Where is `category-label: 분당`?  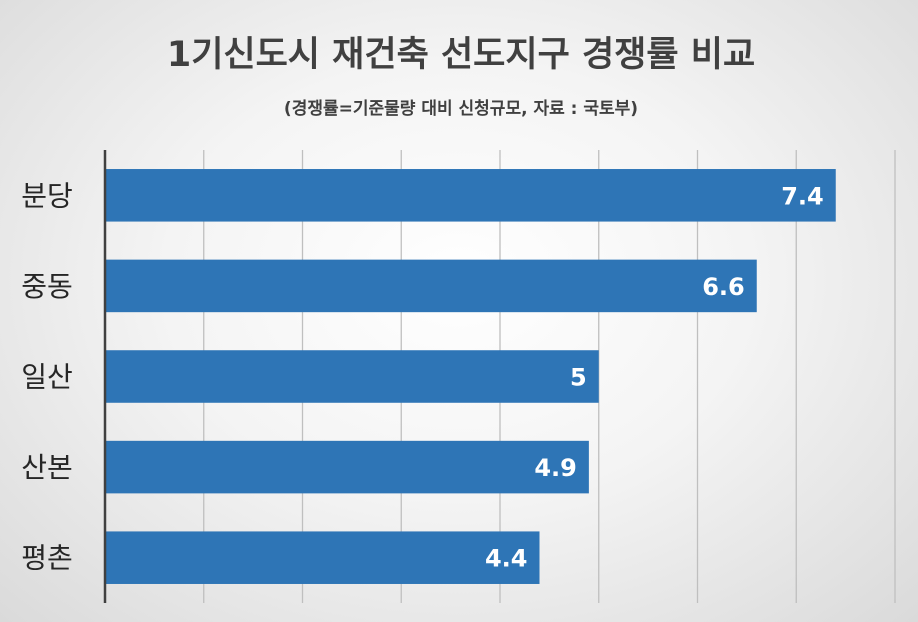
category-label: 분당 is located at coordinates (47, 195).